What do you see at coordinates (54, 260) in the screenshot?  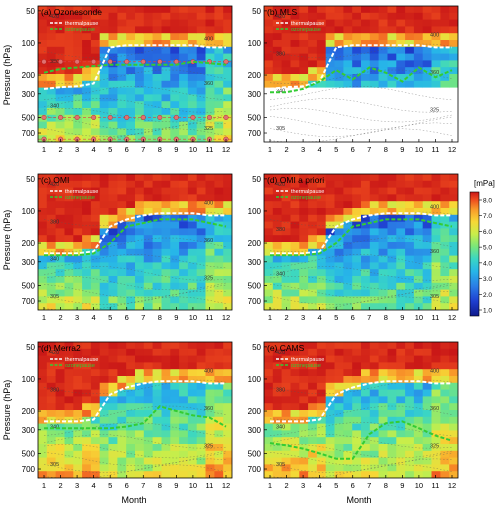 I see `contour-label: 340` at bounding box center [54, 260].